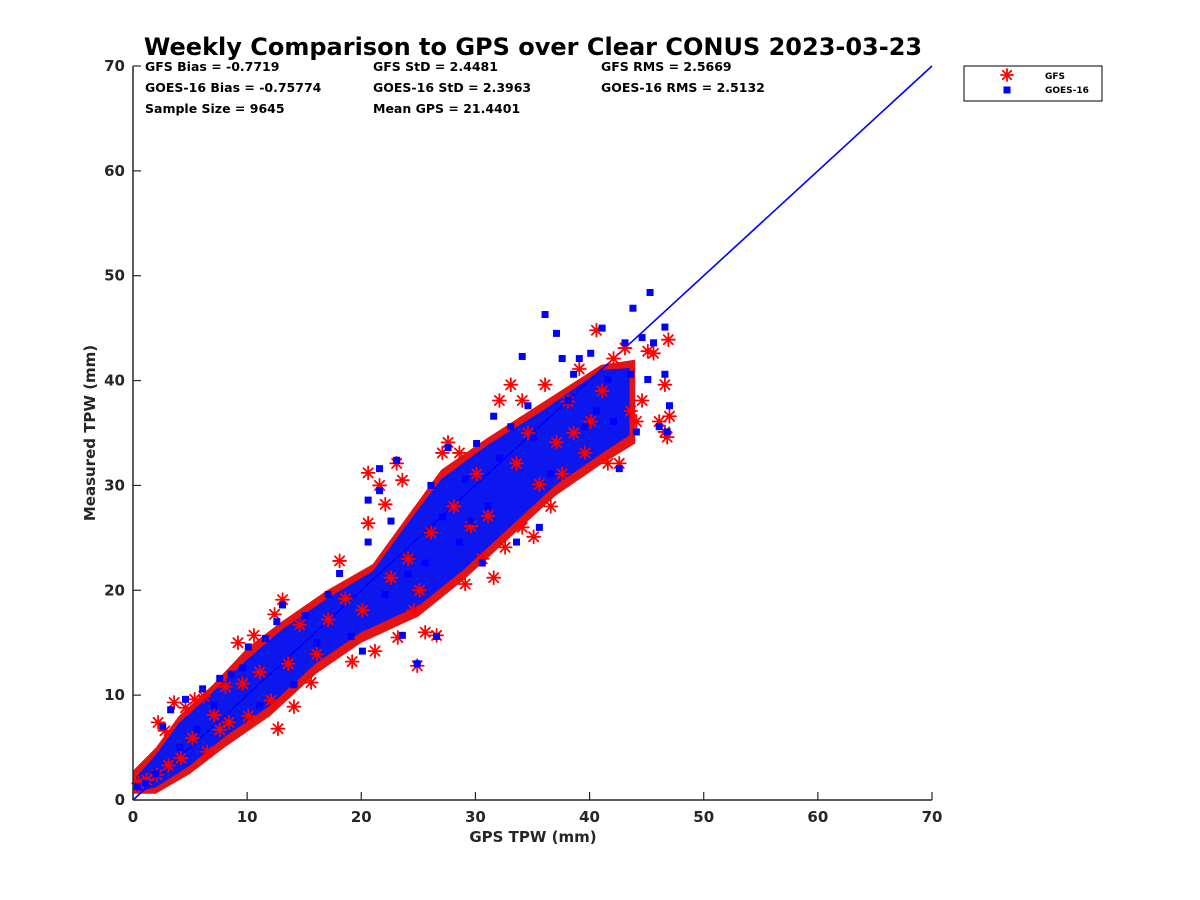  What do you see at coordinates (1067, 91) in the screenshot?
I see `legend-goes-label: GOES-16` at bounding box center [1067, 91].